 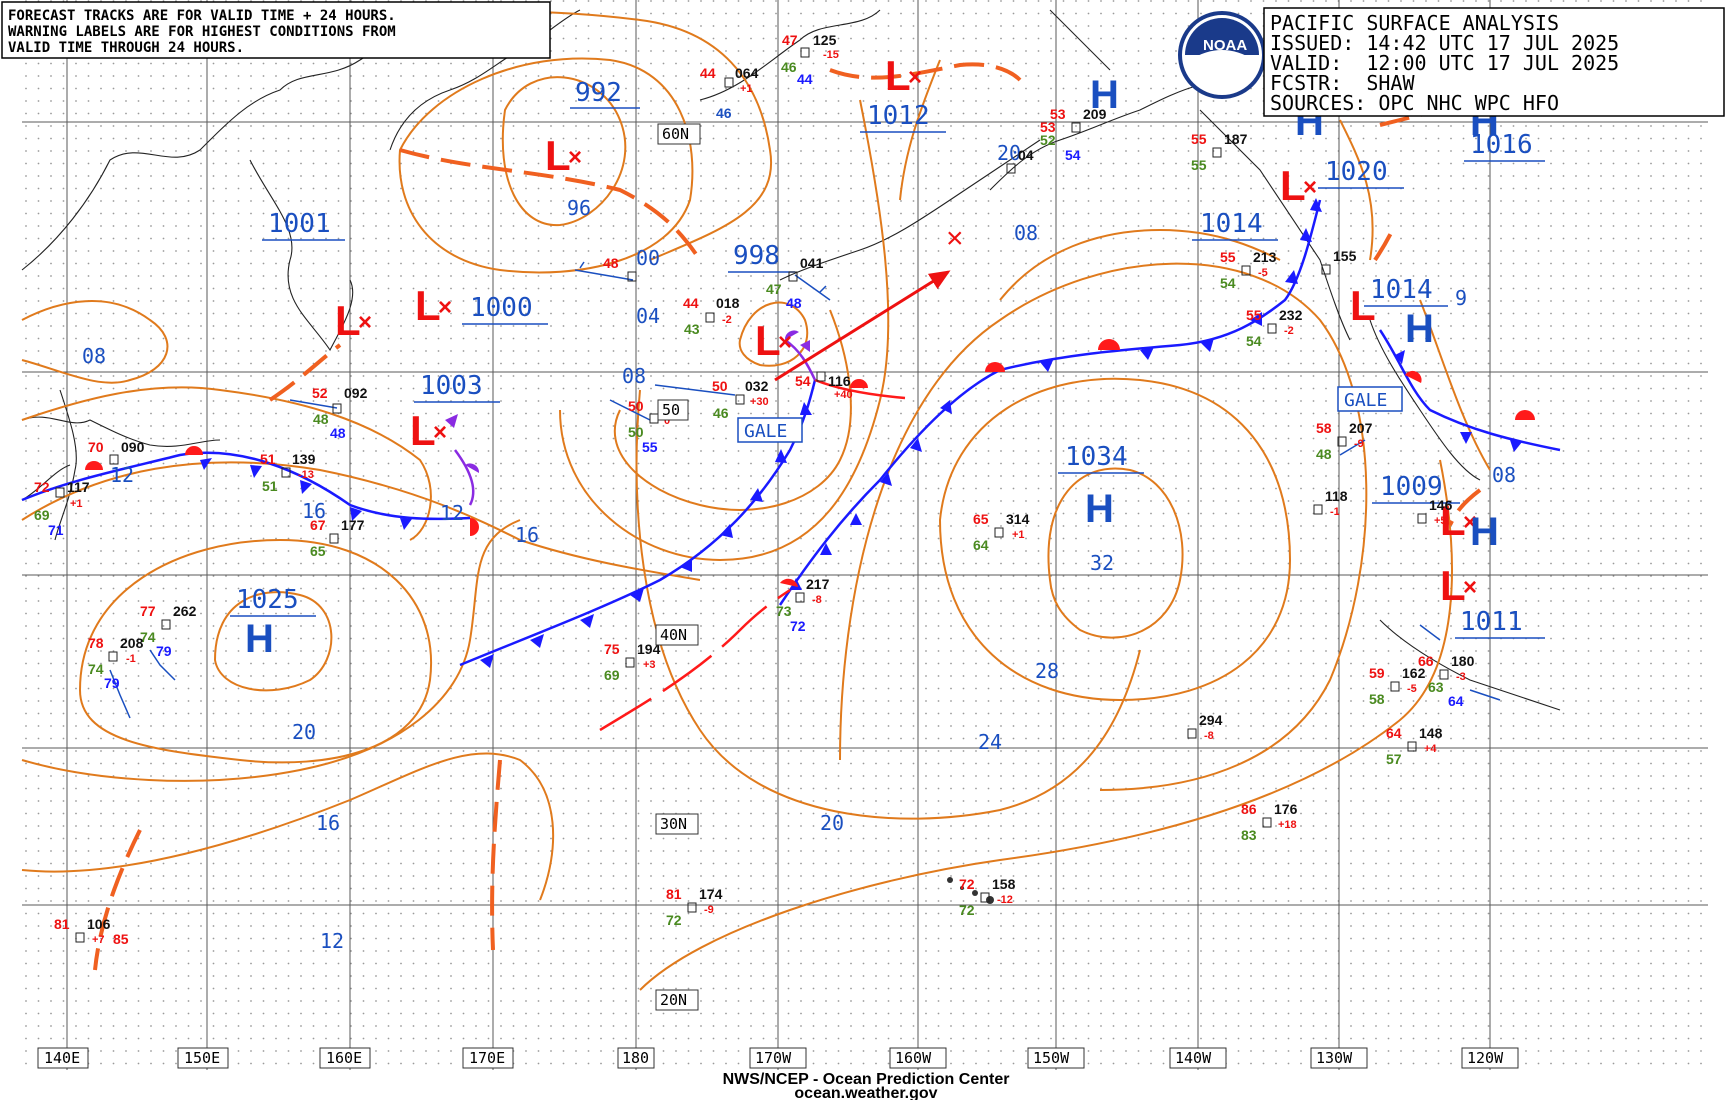 What do you see at coordinates (869, 302) in the screenshot?
I see `forecast-track: ×` at bounding box center [869, 302].